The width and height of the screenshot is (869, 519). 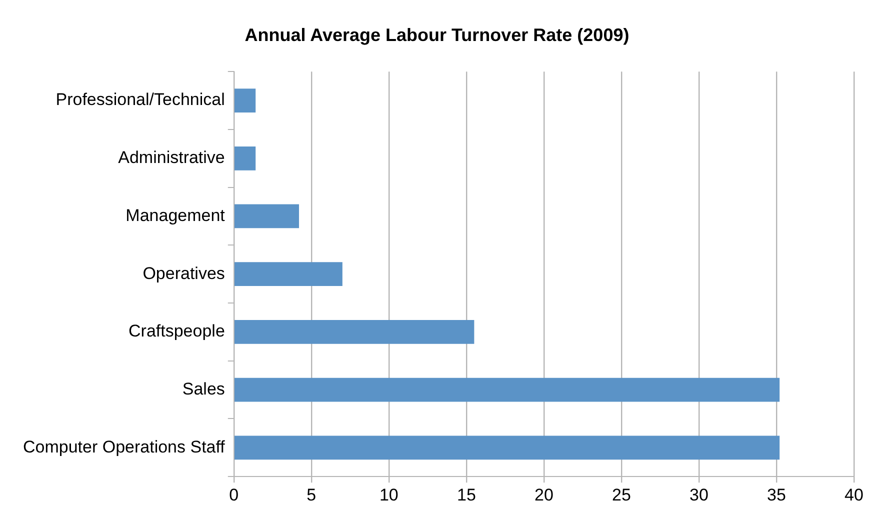 I want to click on x-tick-label: 10, so click(x=388, y=494).